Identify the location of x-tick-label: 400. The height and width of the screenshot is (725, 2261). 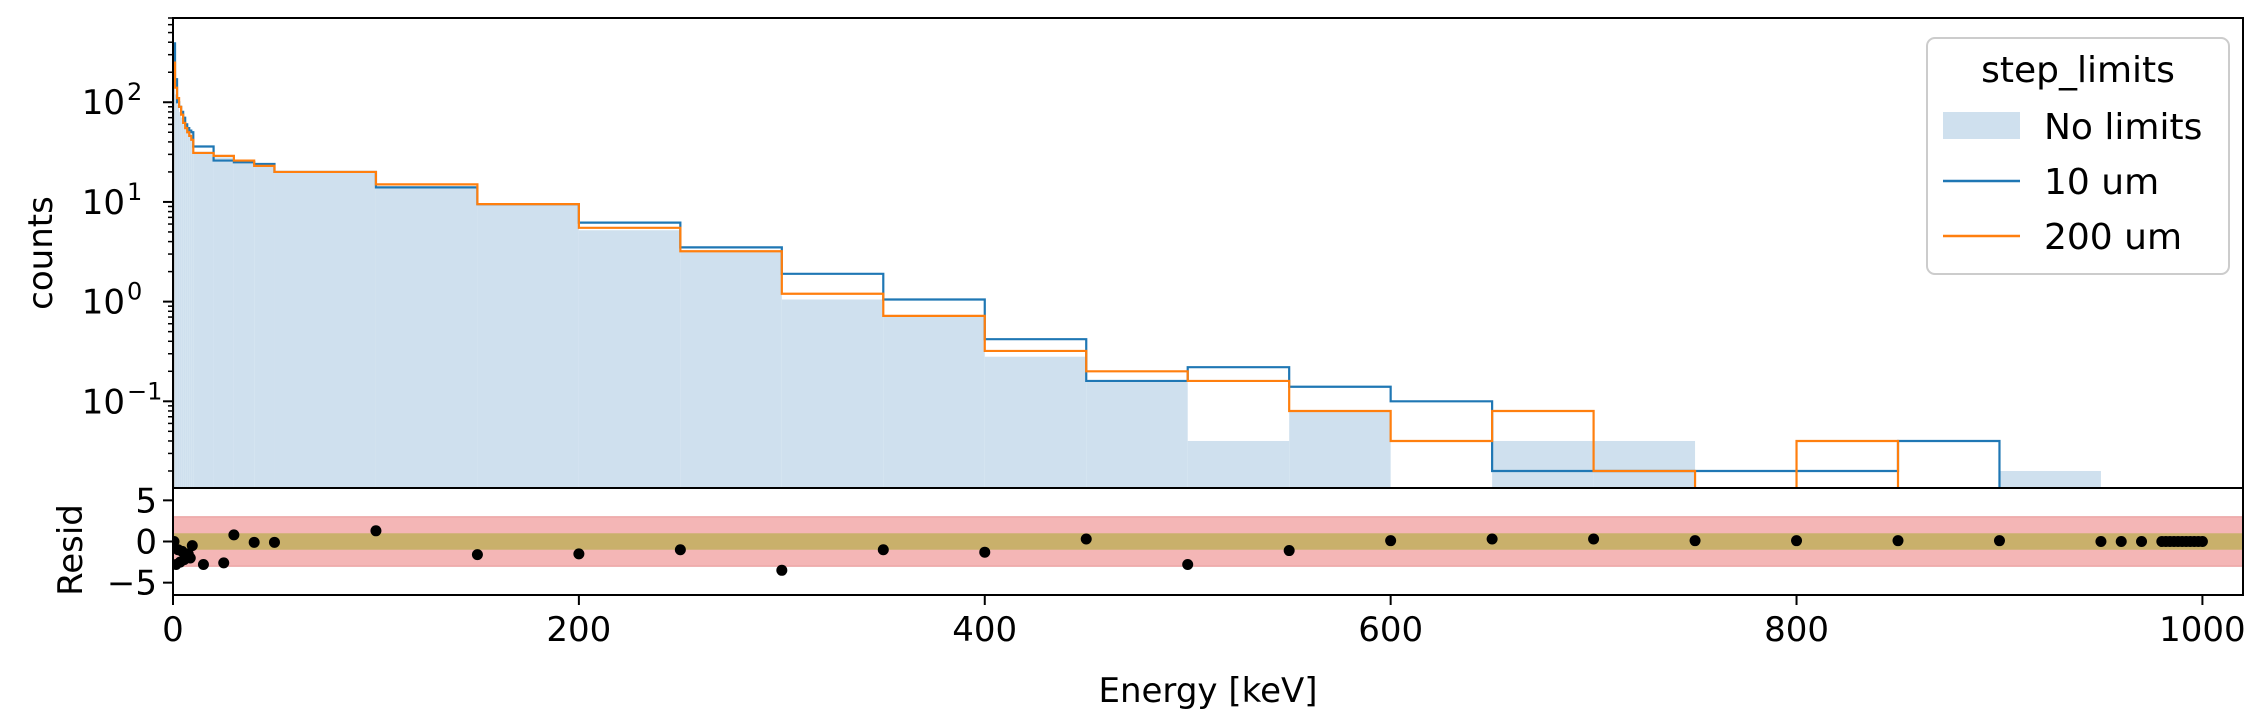
(984, 630).